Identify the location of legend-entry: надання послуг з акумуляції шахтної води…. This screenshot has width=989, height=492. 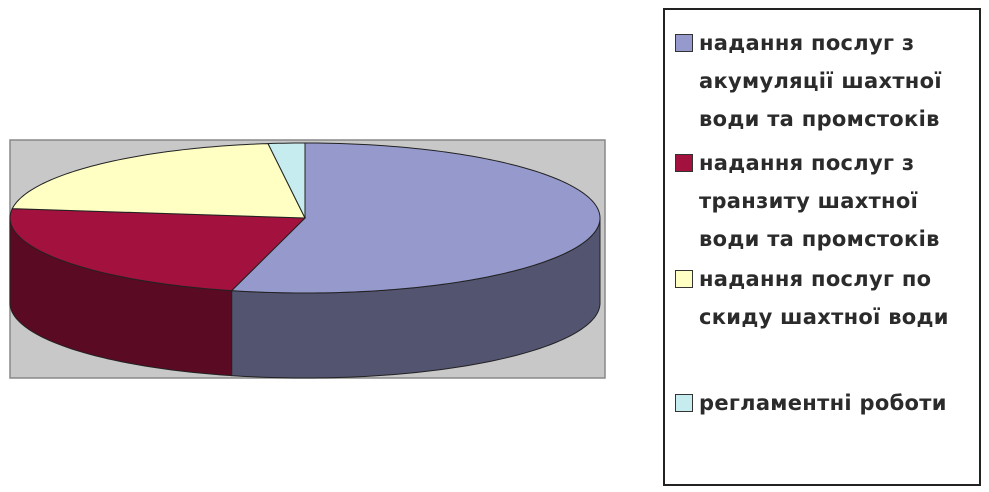
(825, 81).